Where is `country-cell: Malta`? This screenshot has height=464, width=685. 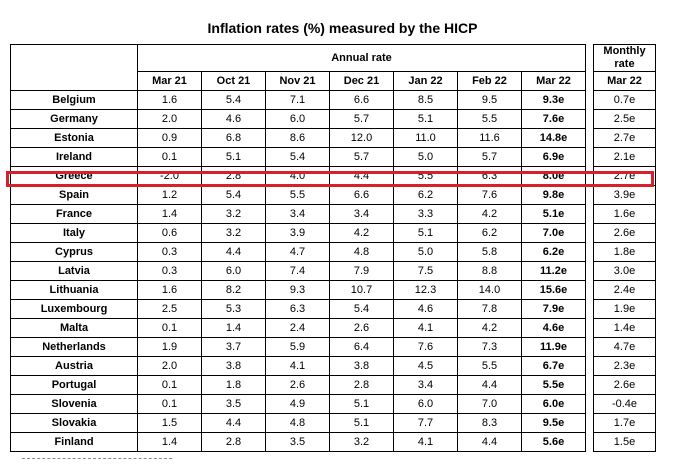
country-cell: Malta is located at coordinates (74, 328).